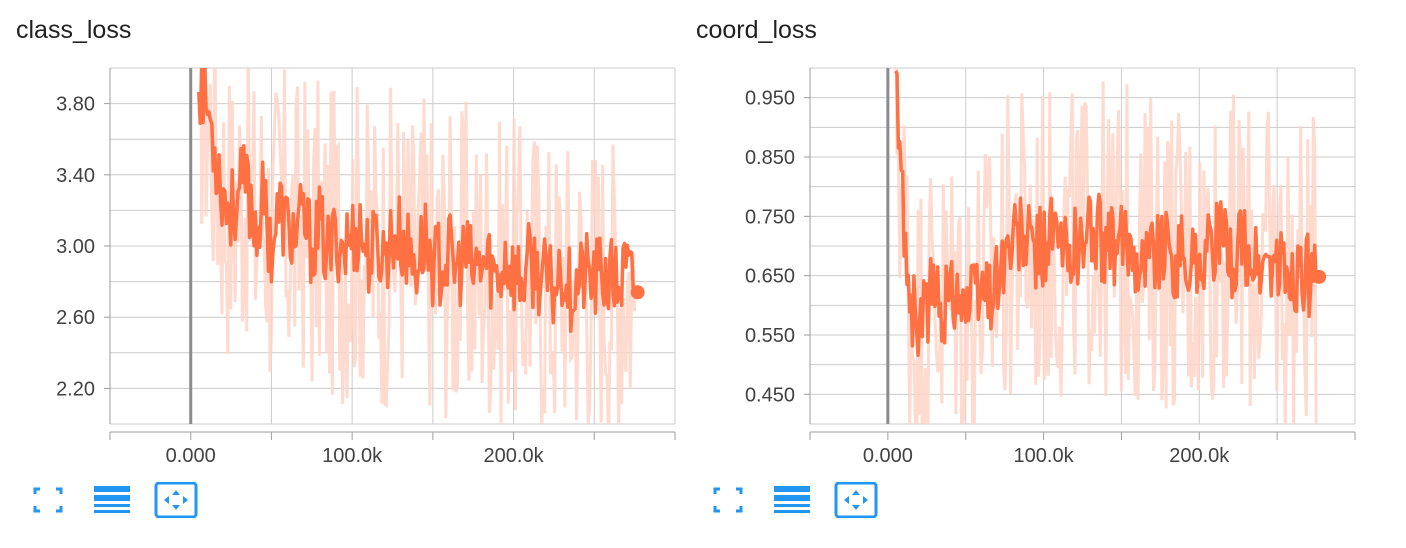 Image resolution: width=1406 pixels, height=548 pixels. Describe the element at coordinates (75, 318) in the screenshot. I see `y-tick-label: 2.60` at that location.